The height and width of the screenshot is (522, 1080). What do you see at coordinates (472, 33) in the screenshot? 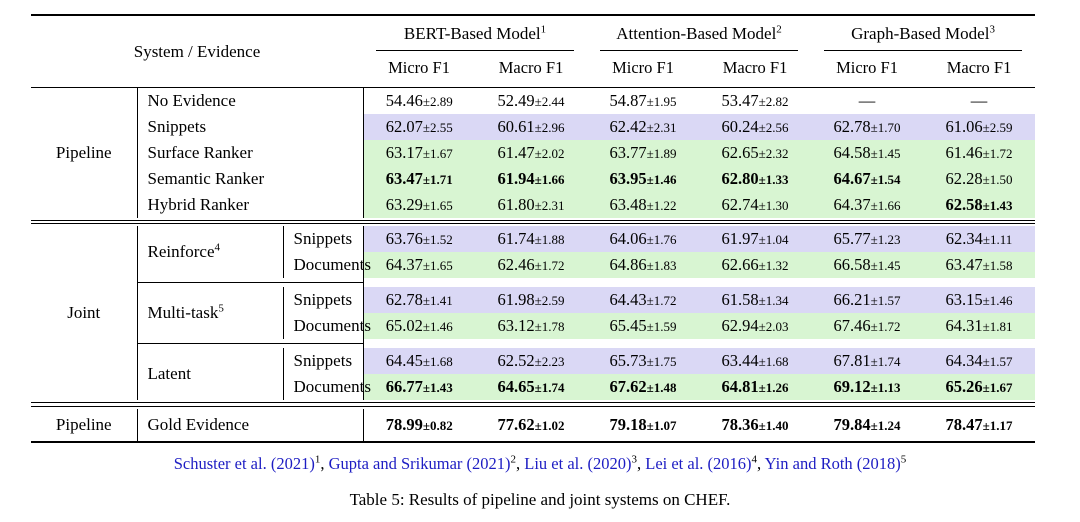
I see `header-group-bert-label: BERT-Based Model` at bounding box center [472, 33].